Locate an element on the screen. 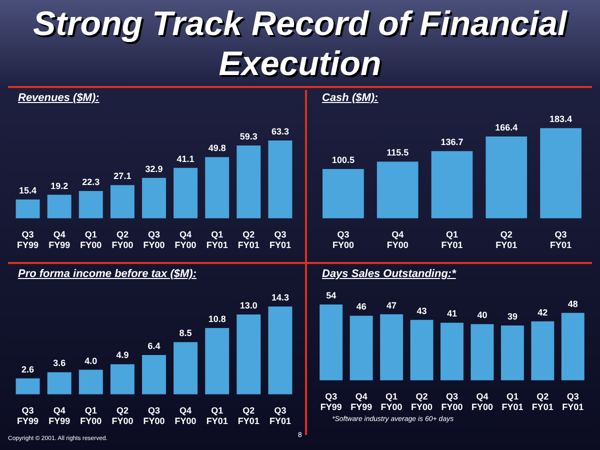 Image resolution: width=600 pixels, height=450 pixels. data-label: 13.0 is located at coordinates (249, 305).